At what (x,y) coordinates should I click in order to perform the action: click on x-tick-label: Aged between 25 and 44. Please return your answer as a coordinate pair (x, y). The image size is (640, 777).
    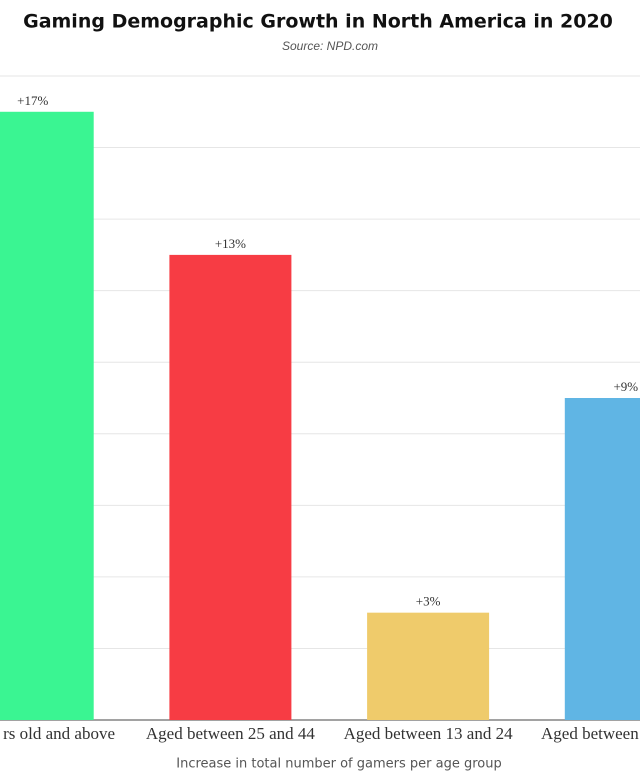
    Looking at the image, I should click on (231, 733).